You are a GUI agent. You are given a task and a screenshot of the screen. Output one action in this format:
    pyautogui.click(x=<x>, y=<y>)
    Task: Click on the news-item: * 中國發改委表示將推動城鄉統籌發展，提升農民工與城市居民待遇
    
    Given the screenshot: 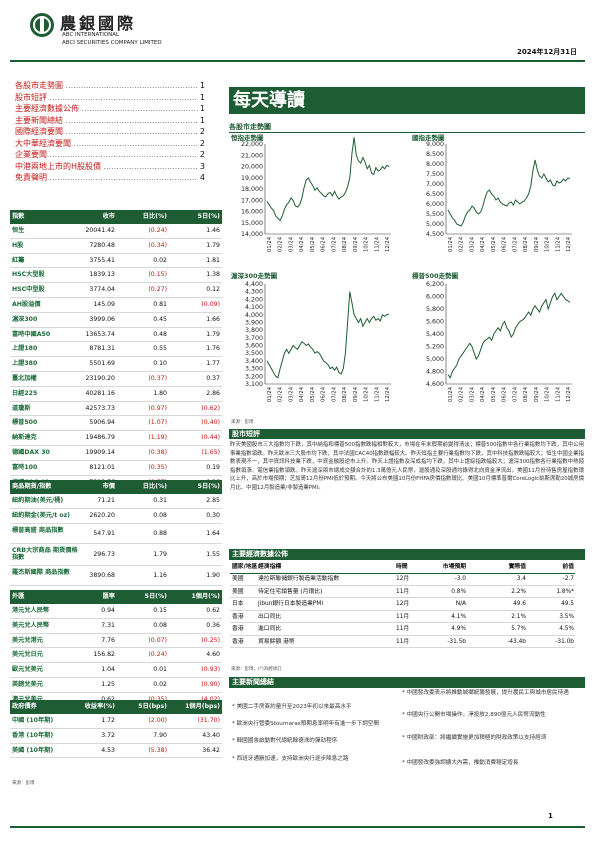 What is the action you would take?
    pyautogui.click(x=487, y=694)
    